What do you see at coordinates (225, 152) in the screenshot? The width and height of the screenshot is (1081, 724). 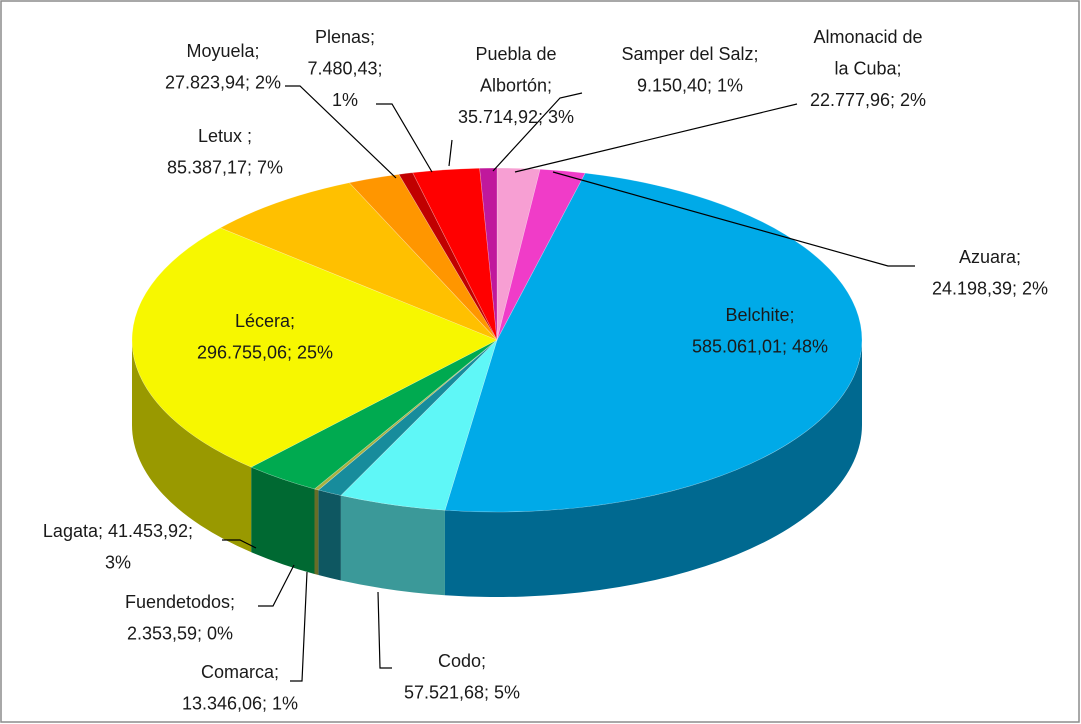 I see `data-label: Letux ; 85.387,17; 7%` at bounding box center [225, 152].